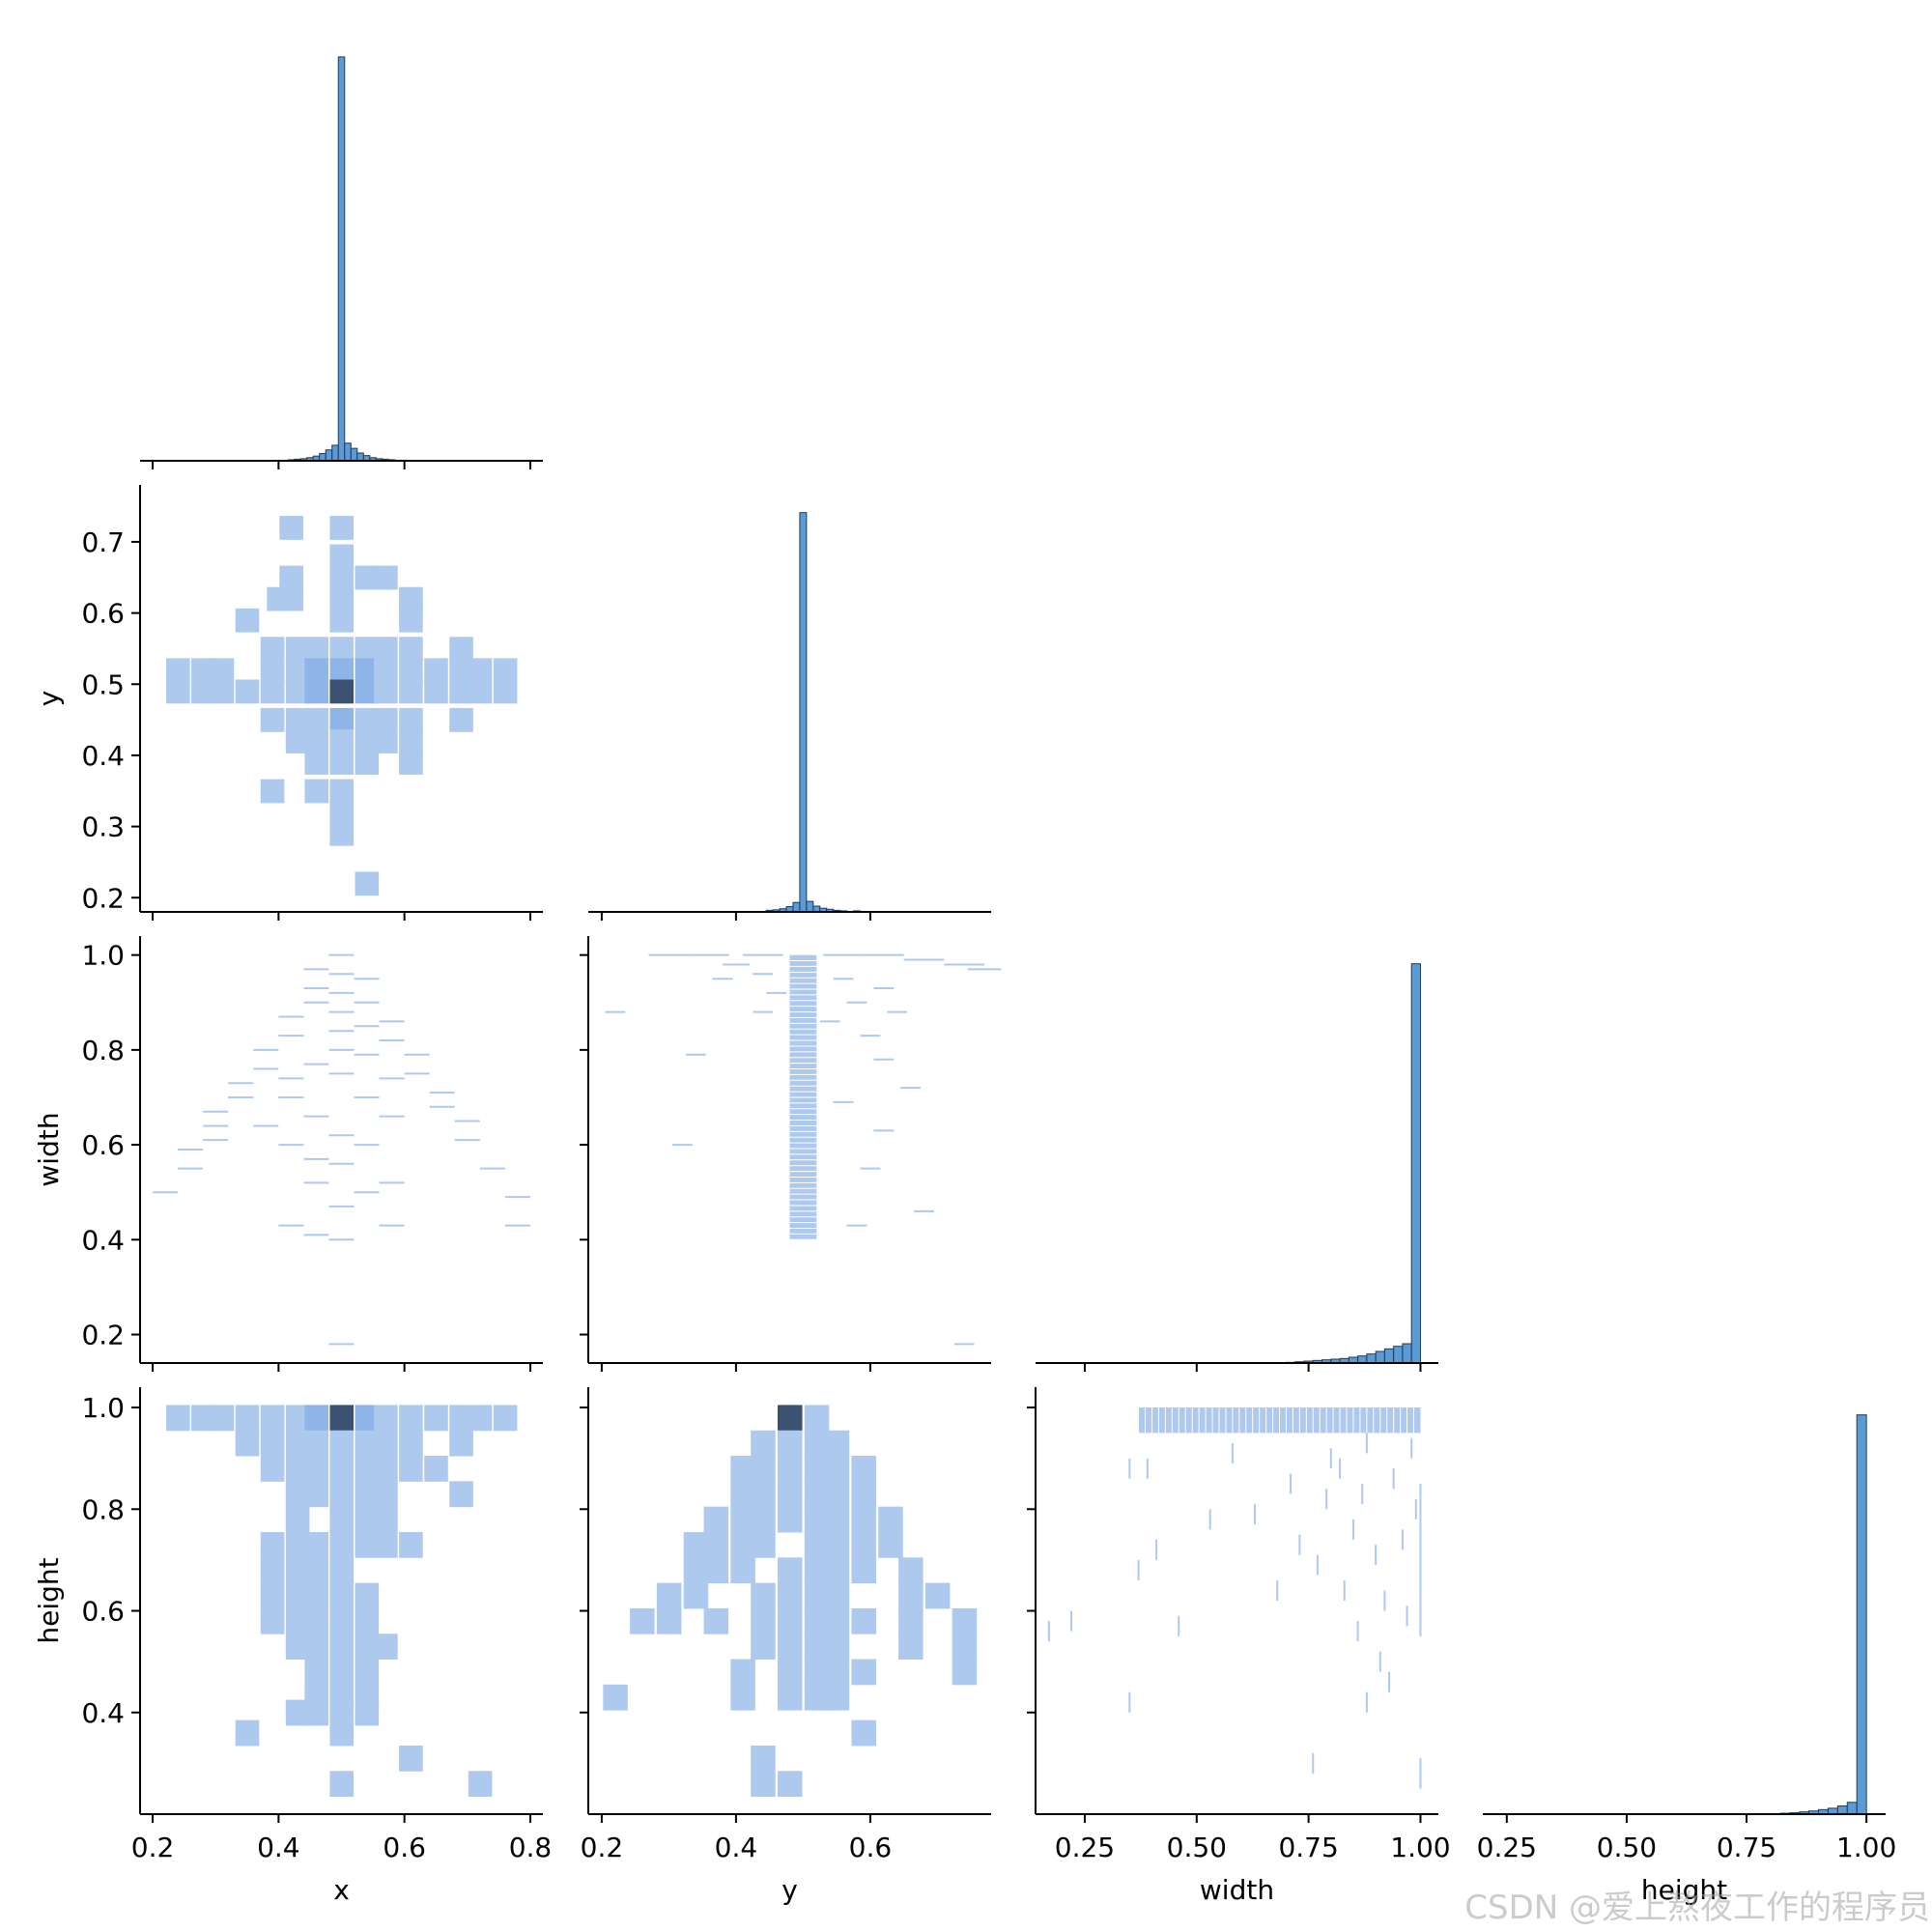 The image size is (1932, 1932). I want to click on x-tick-label: 0.2, so click(153, 1847).